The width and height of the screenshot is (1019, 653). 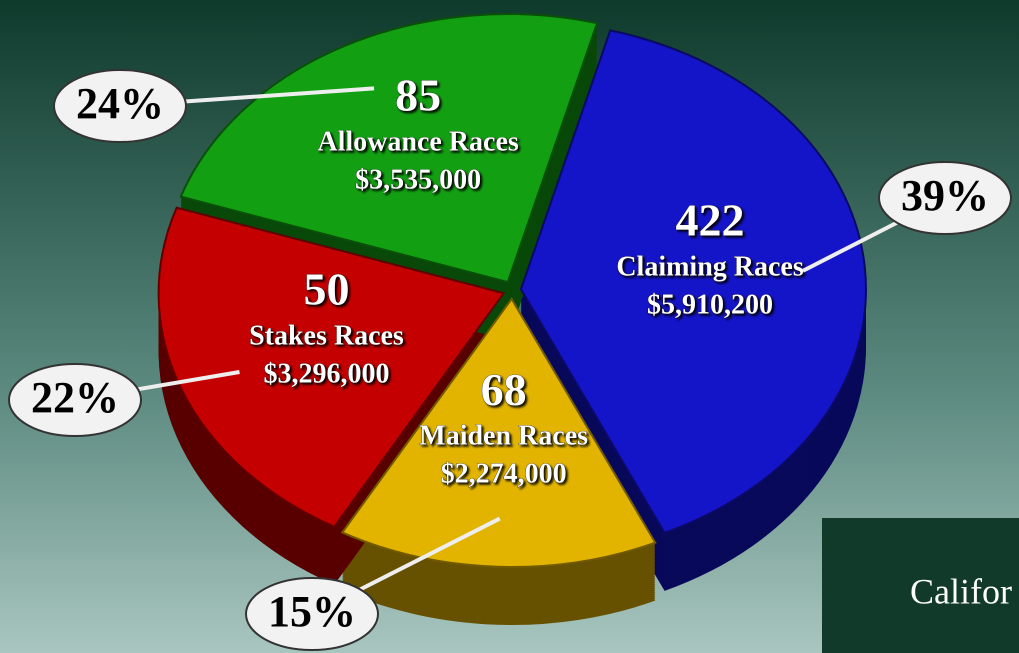 What do you see at coordinates (503, 436) in the screenshot?
I see `slice-label: Maiden Races` at bounding box center [503, 436].